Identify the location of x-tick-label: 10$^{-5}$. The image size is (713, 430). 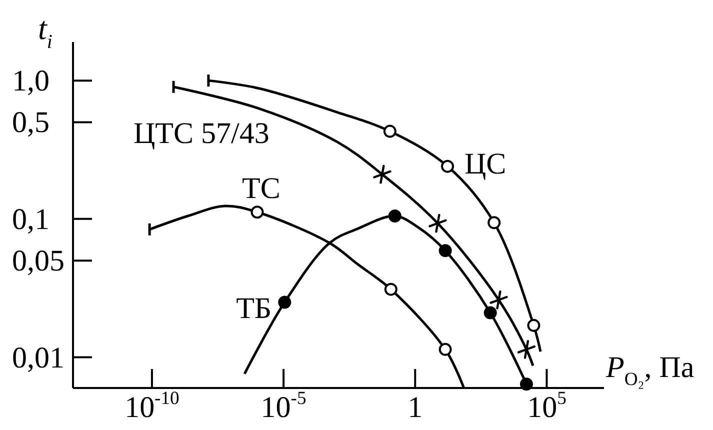
(283, 406).